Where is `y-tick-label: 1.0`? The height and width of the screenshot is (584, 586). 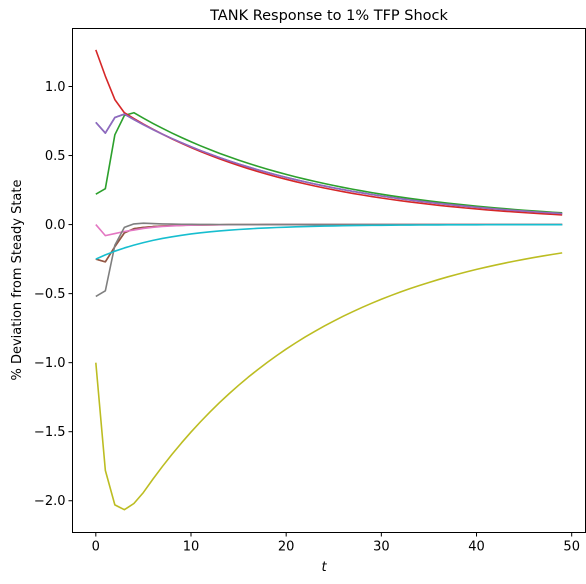 y-tick-label: 1.0 is located at coordinates (55, 87).